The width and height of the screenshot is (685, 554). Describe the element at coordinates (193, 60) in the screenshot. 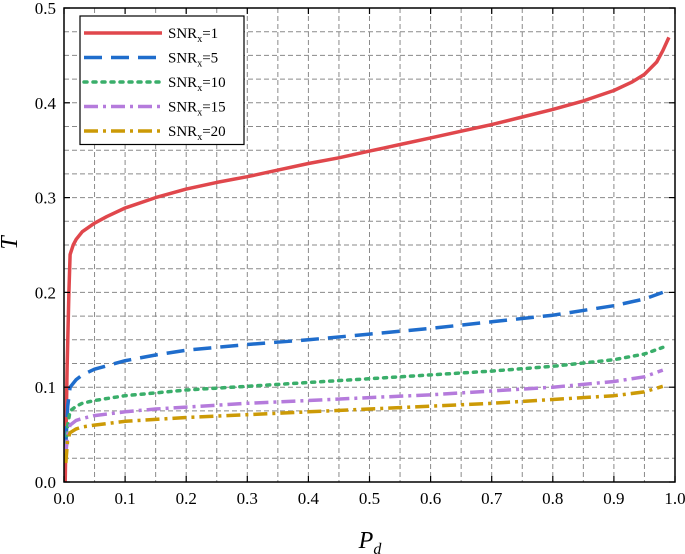

I see `legend-label: SNRx=5` at that location.